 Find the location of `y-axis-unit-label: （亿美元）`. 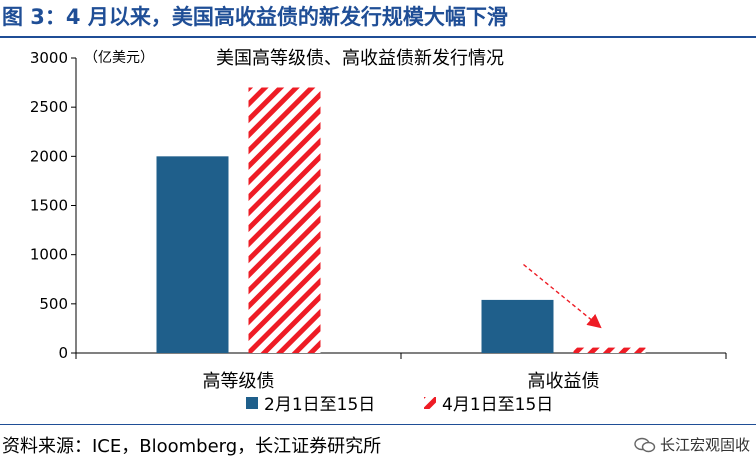

y-axis-unit-label: （亿美元） is located at coordinates (119, 58).